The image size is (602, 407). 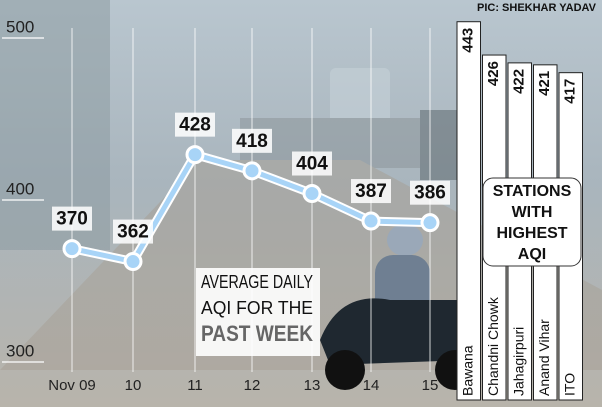 I want to click on value-label: 418, so click(x=252, y=141).